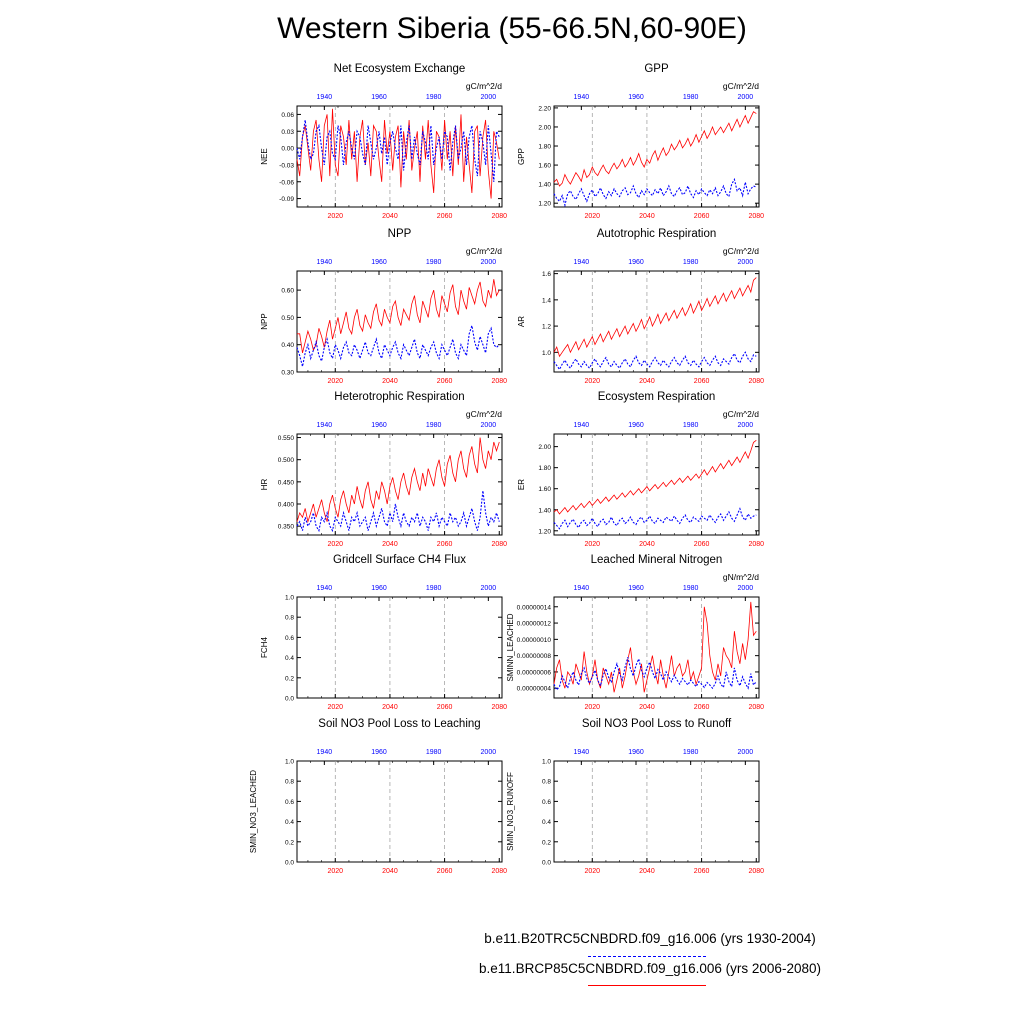 The height and width of the screenshot is (1024, 1024). I want to click on y-tick-label: 0.00000006, so click(534, 672).